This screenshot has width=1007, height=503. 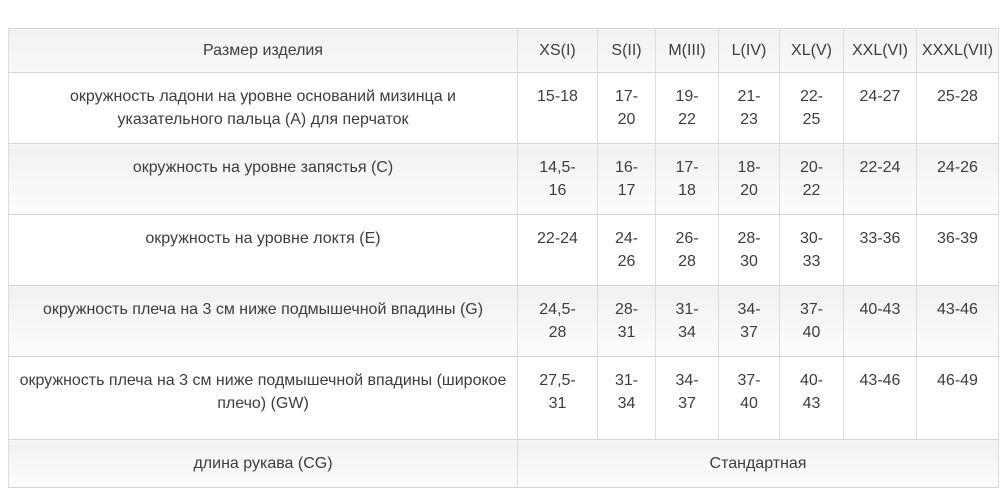 What do you see at coordinates (557, 321) in the screenshot?
I see `cell-value: 24,5-​28` at bounding box center [557, 321].